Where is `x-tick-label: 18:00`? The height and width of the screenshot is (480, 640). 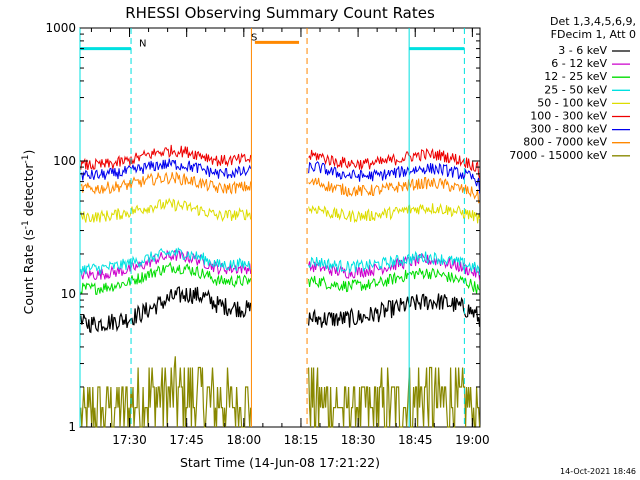 x-tick-label: 18:00 is located at coordinates (244, 440).